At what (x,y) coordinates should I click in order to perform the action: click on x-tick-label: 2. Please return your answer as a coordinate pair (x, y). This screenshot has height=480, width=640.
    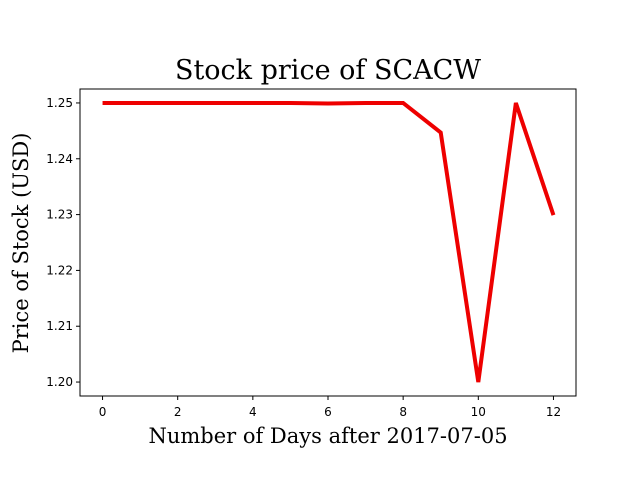
    Looking at the image, I should click on (178, 412).